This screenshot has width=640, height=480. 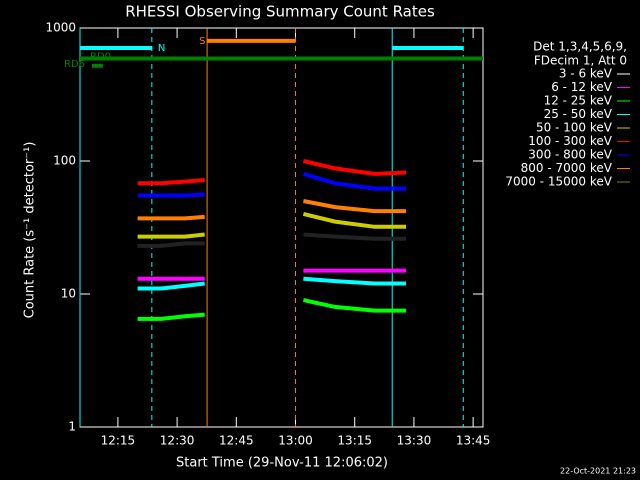 I want to click on legend-label: 12 - 25 keV, so click(x=578, y=101).